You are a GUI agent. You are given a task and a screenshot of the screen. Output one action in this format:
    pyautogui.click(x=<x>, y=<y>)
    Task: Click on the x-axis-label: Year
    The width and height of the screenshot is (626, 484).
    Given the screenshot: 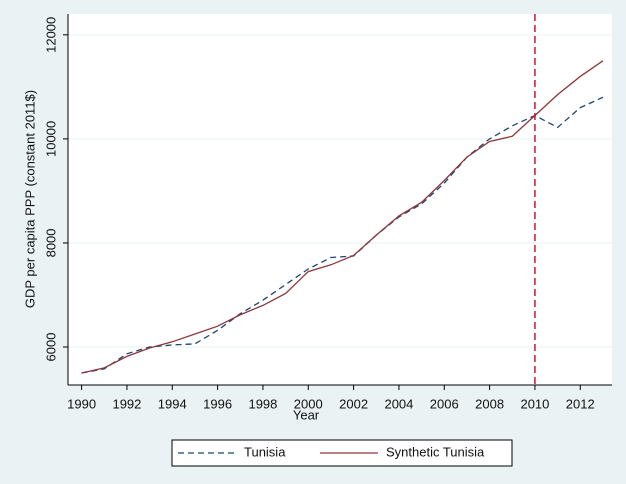 What is the action you would take?
    pyautogui.click(x=306, y=414)
    